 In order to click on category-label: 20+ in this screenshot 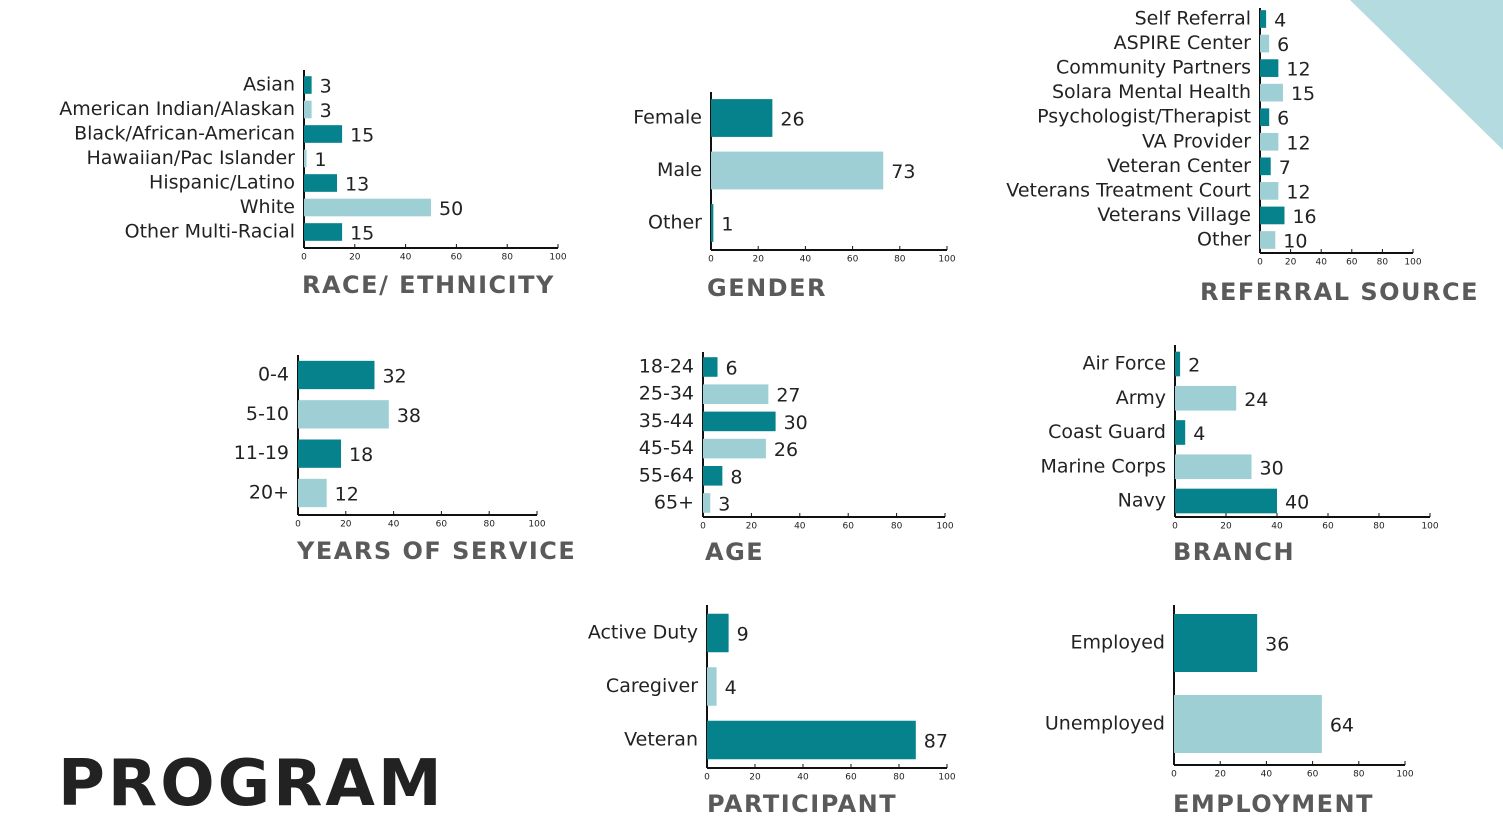, I will do `click(269, 493)`.